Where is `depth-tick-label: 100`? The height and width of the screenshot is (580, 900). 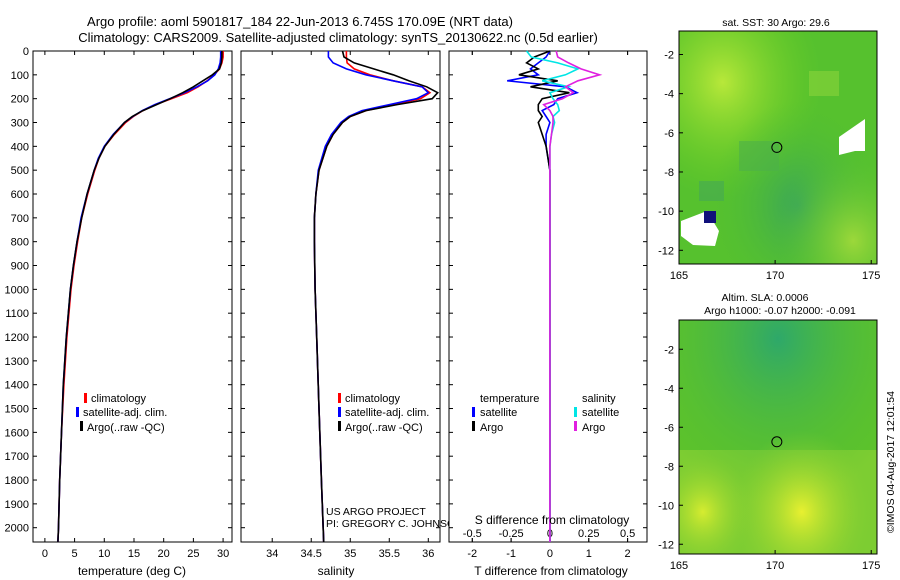 depth-tick-label: 100 is located at coordinates (20, 76).